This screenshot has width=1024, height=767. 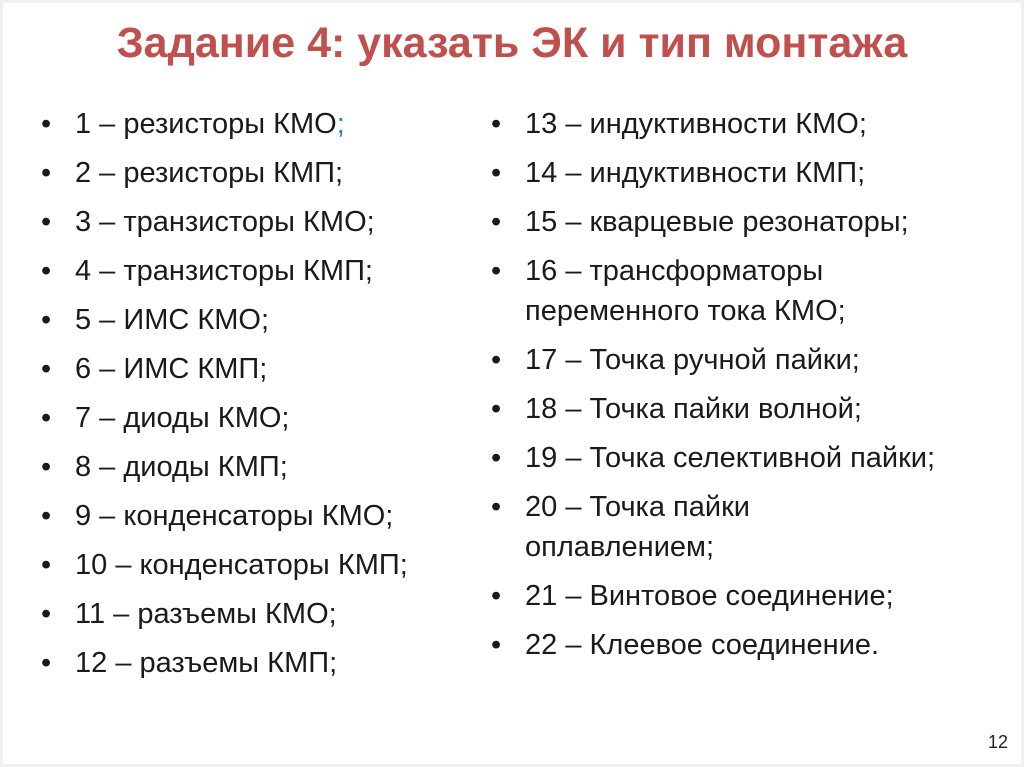 What do you see at coordinates (241, 565) in the screenshot?
I see `list-item-text: 10 – конденсаторы КМП;` at bounding box center [241, 565].